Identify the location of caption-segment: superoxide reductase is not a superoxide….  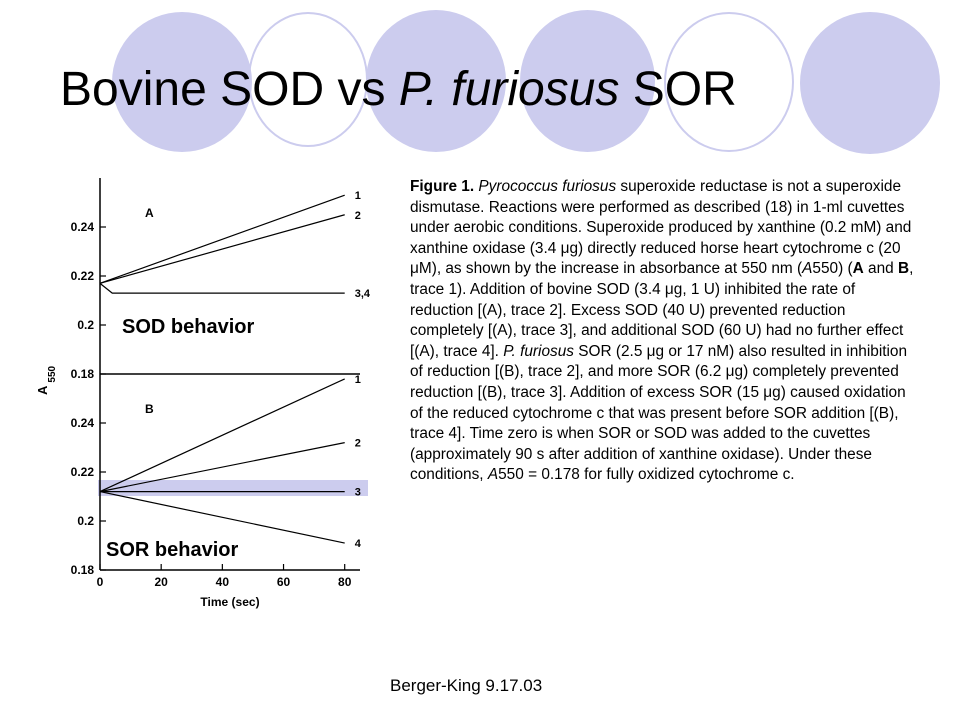
(661, 228).